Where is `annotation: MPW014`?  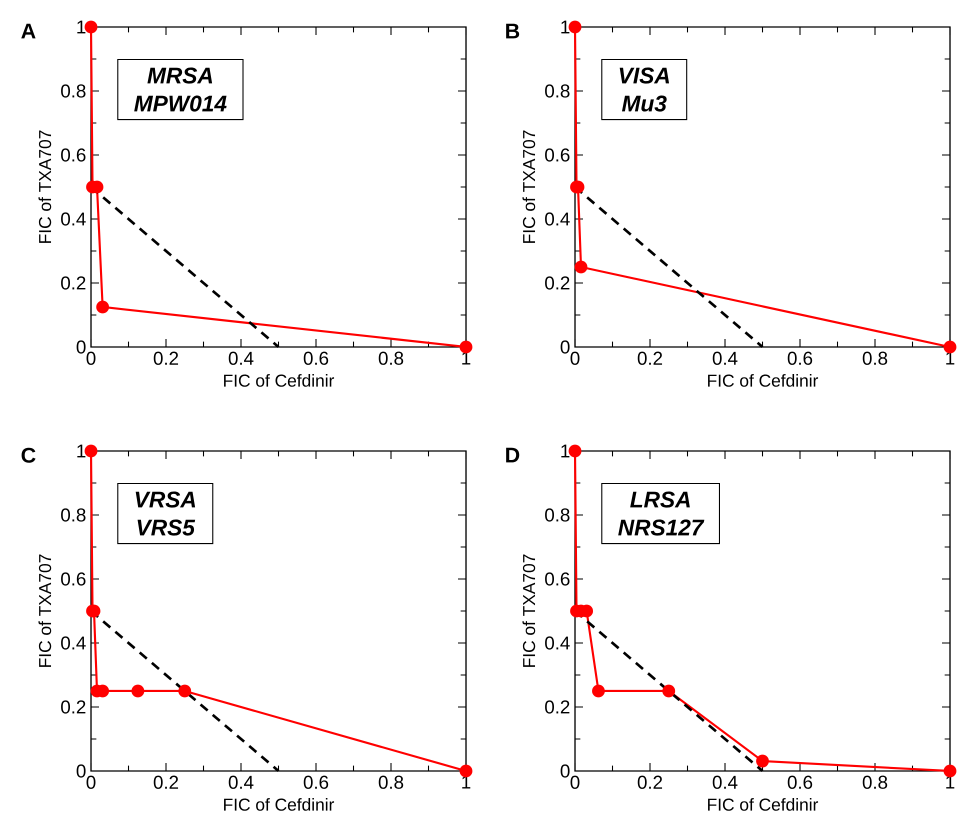 annotation: MPW014 is located at coordinates (180, 104).